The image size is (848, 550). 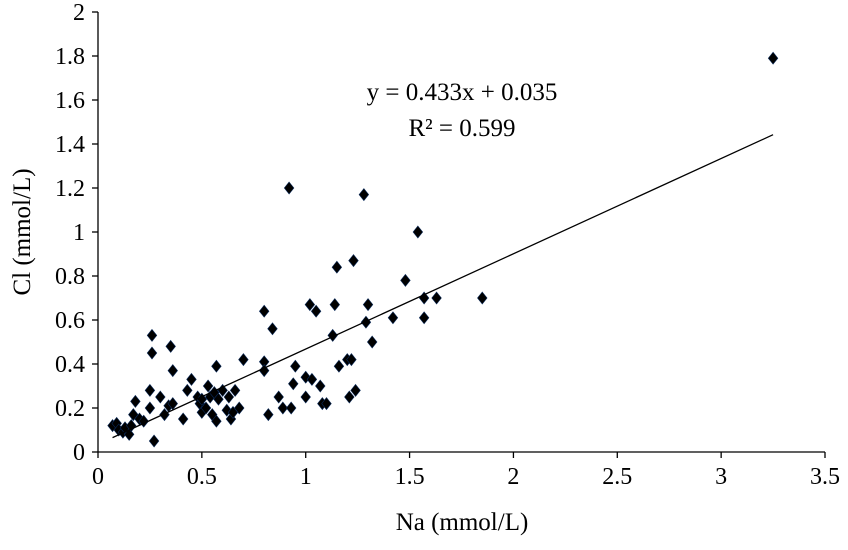 What do you see at coordinates (22, 231) in the screenshot?
I see `y-axis-label: Cl (mmol/L)` at bounding box center [22, 231].